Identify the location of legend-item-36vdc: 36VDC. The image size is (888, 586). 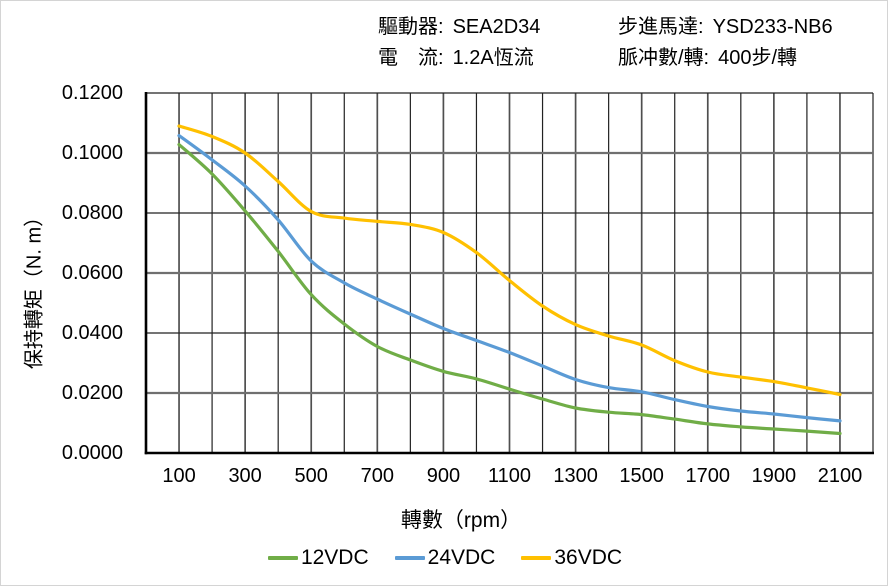
(571, 558).